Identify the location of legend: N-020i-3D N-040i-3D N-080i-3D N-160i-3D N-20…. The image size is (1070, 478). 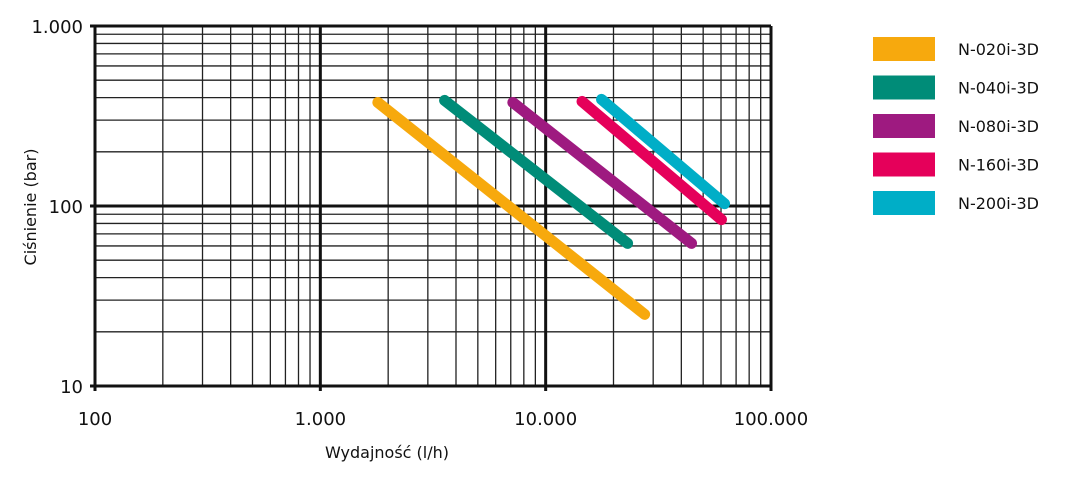
(956, 126).